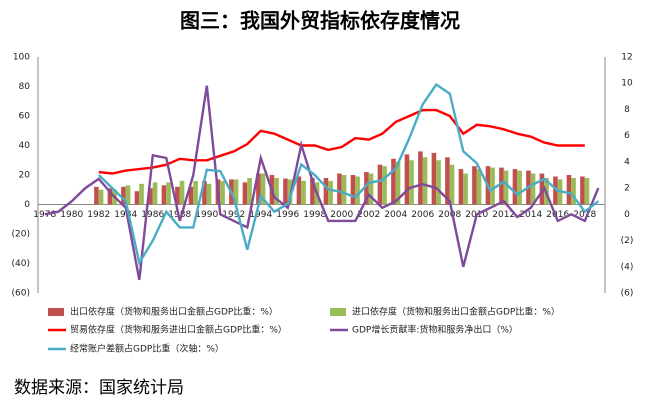 The image size is (646, 417). What do you see at coordinates (627, 84) in the screenshot?
I see `y2-tick-label: 10` at bounding box center [627, 84].